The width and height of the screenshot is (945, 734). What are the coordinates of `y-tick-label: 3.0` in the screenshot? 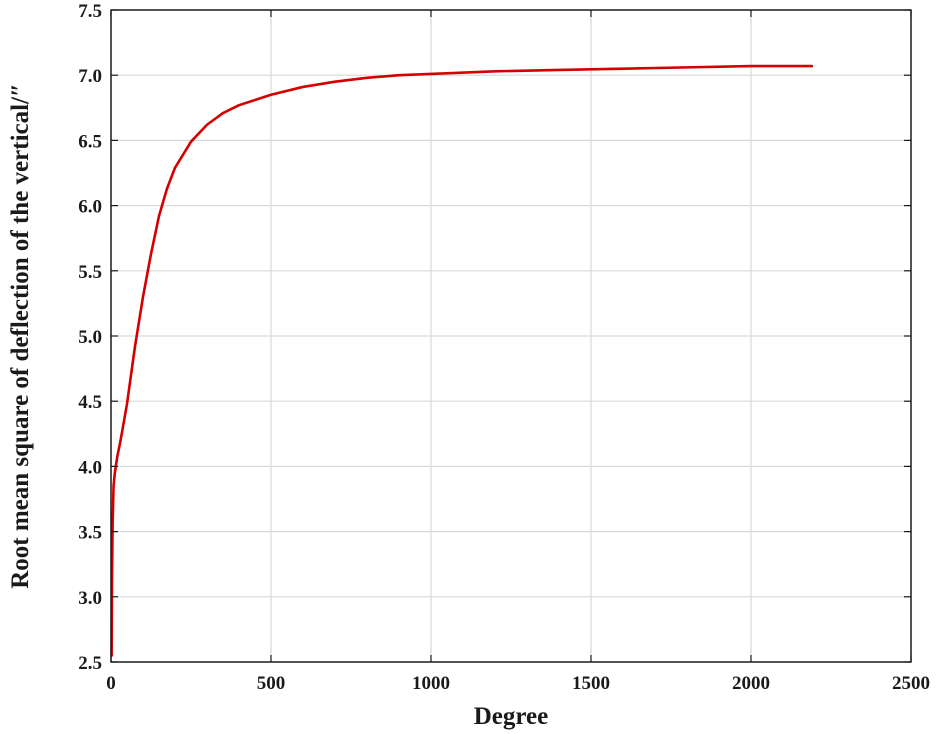 It's located at (90, 598).